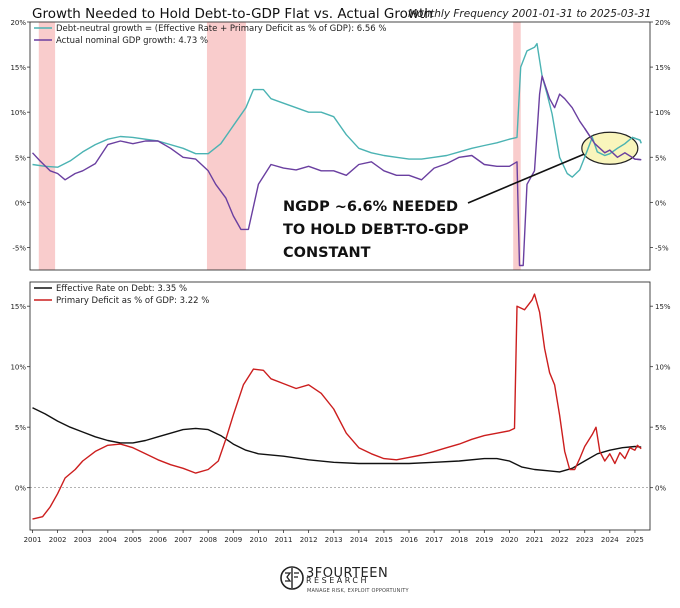  Describe the element at coordinates (58, 540) in the screenshot. I see `xtick-label-2002: 2002` at that location.